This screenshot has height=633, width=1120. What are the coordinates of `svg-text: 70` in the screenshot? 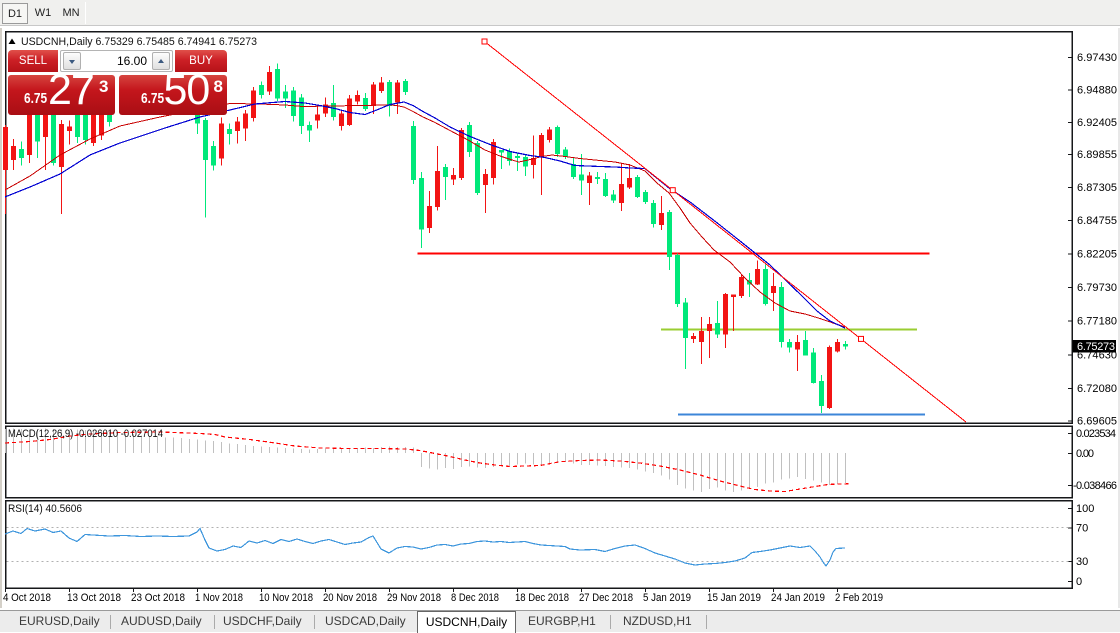 It's located at (1082, 529).